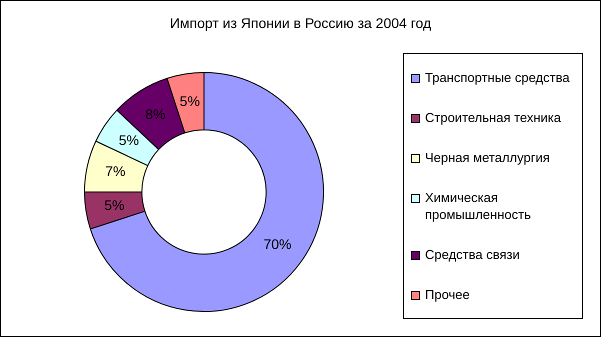 Image resolution: width=601 pixels, height=337 pixels. I want to click on legend-label: Средства связи, so click(473, 254).